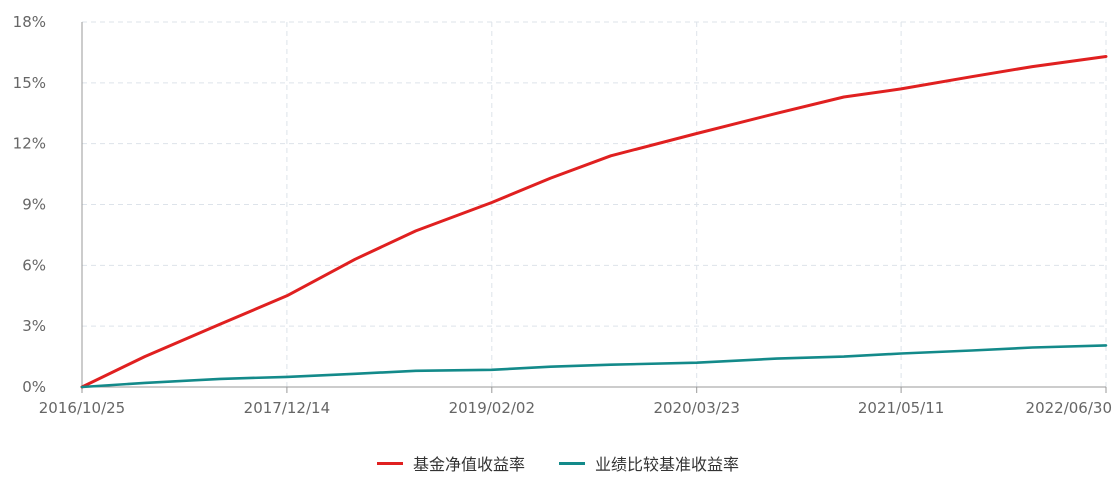 Image resolution: width=1116 pixels, height=480 pixels. I want to click on legend-item-benchmark-return: 业绩比较基准收益率, so click(649, 463).